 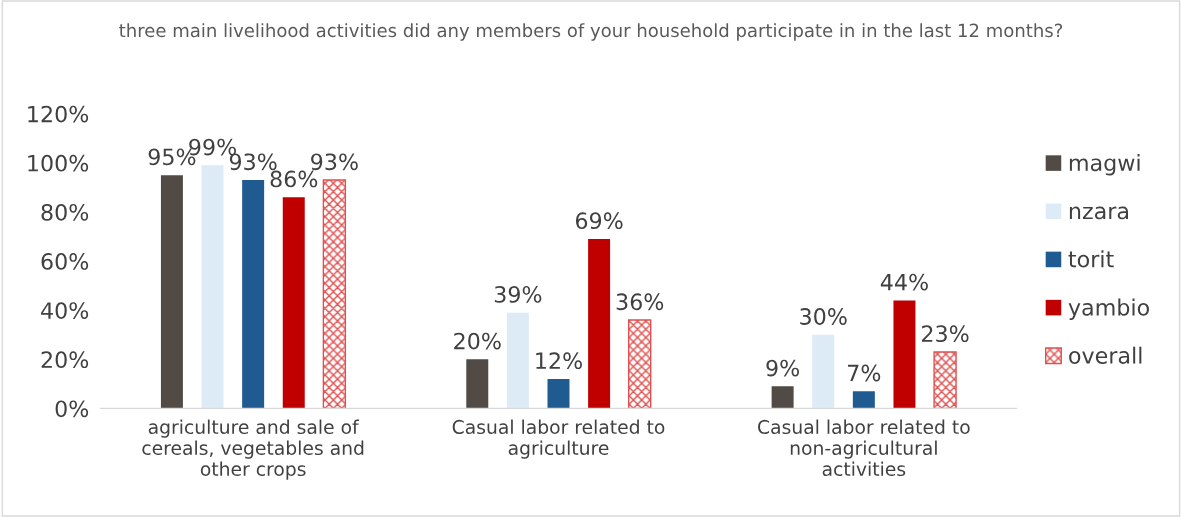 I want to click on legend-label: torit, so click(x=1091, y=259).